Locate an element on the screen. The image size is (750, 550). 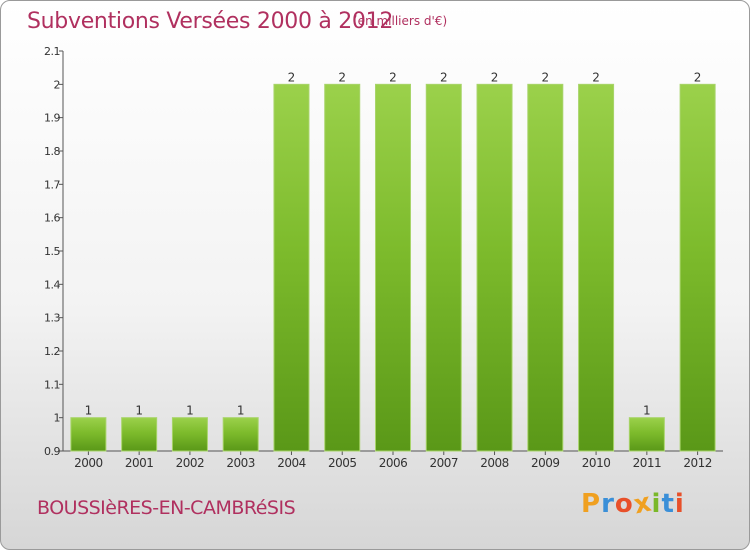
x-tick-label: 2002 is located at coordinates (190, 463).